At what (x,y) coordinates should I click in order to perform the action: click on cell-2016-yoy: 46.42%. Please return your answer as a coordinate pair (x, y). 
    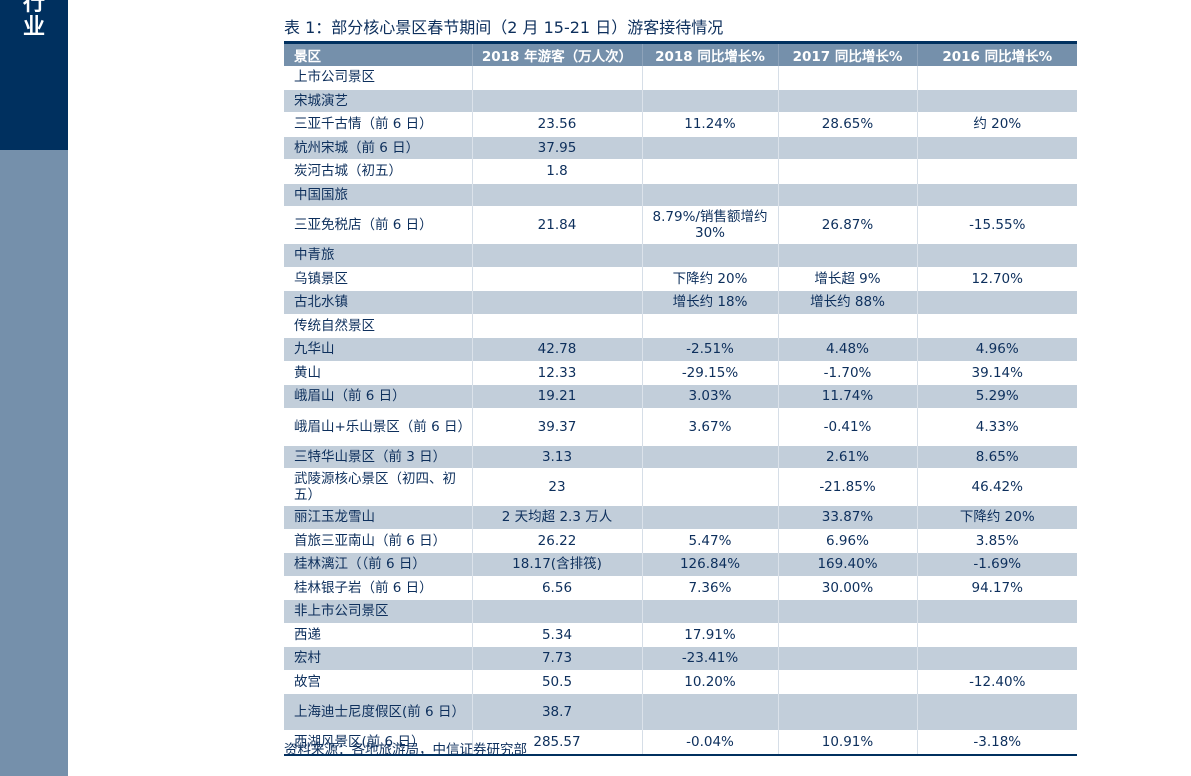
    Looking at the image, I should click on (996, 487).